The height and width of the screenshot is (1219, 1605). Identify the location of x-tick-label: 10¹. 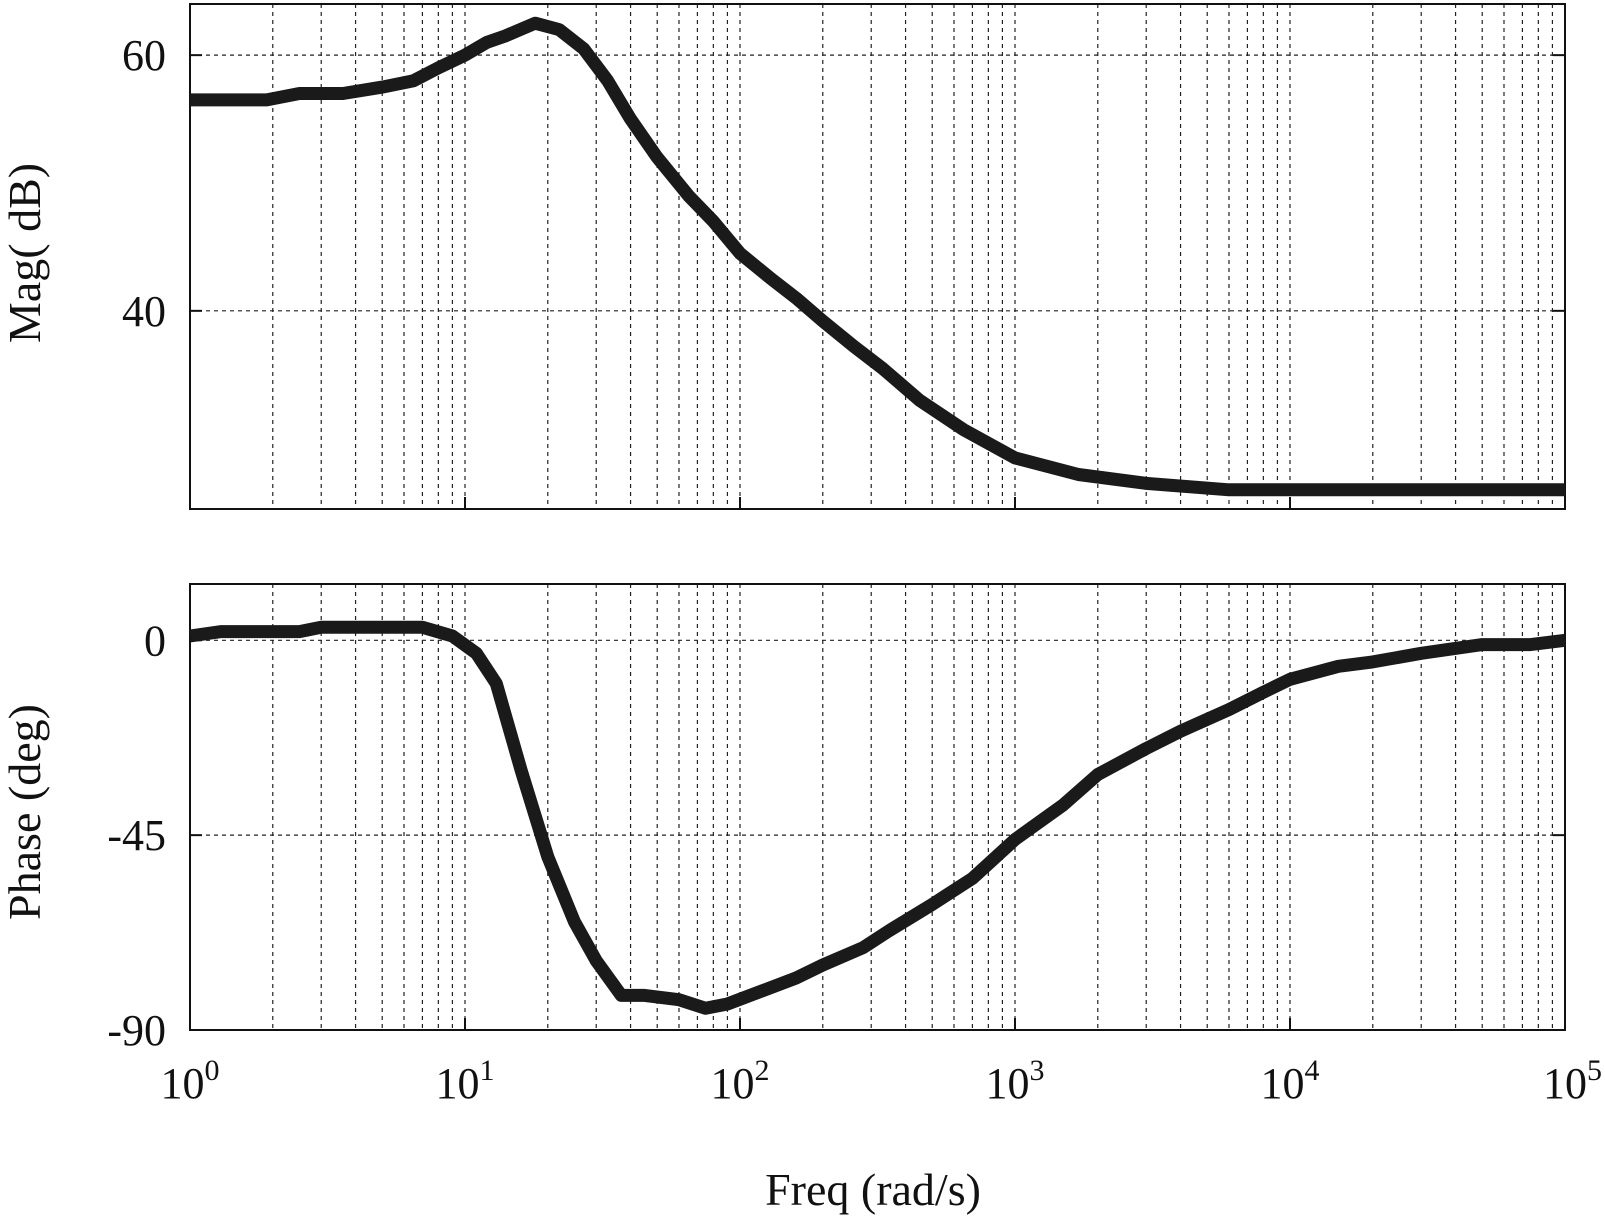
(465, 1081).